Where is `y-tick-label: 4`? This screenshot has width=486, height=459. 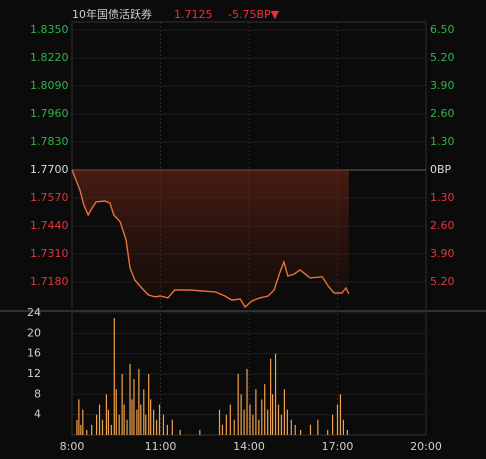
y-tick-label: 4 is located at coordinates (37, 414).